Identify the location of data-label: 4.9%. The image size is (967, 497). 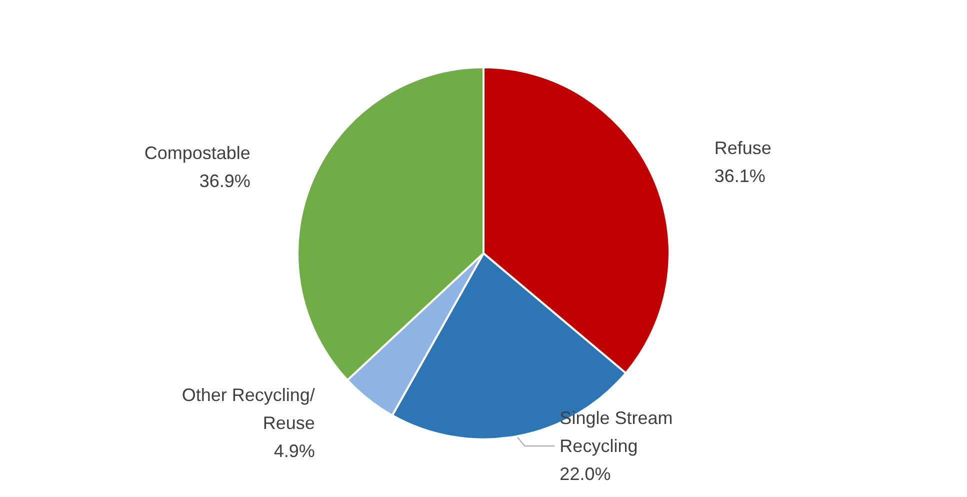
(294, 451).